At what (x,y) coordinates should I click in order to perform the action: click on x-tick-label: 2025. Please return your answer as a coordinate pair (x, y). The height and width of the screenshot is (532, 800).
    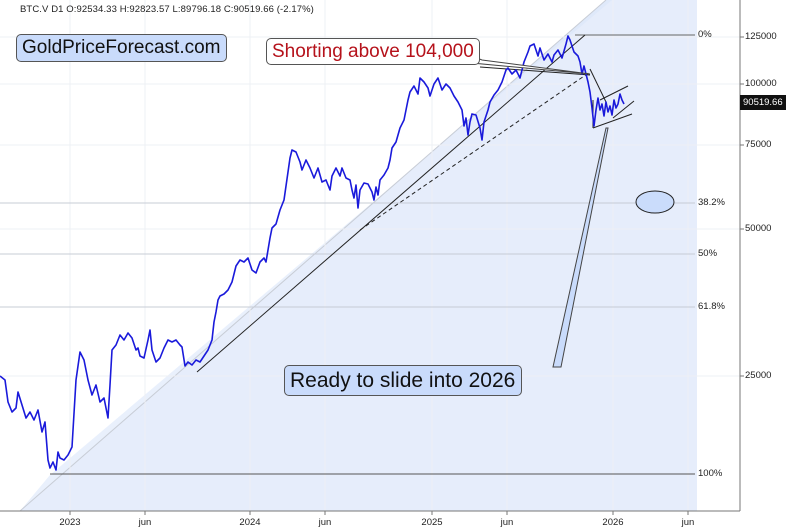
    Looking at the image, I should click on (432, 522).